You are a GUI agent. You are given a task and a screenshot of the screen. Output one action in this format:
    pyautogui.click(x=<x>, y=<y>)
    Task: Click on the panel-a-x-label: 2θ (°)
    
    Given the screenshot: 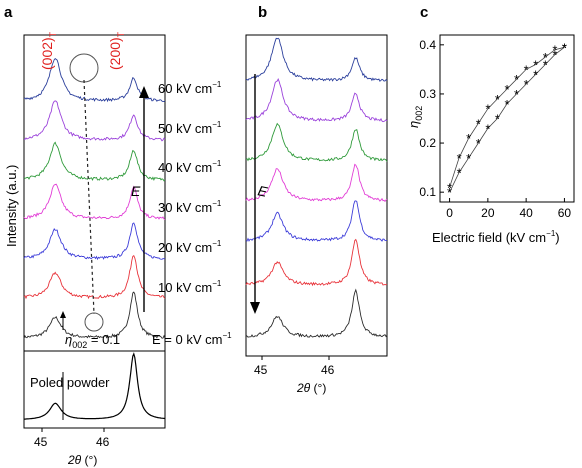 What is the action you would take?
    pyautogui.click(x=82, y=460)
    